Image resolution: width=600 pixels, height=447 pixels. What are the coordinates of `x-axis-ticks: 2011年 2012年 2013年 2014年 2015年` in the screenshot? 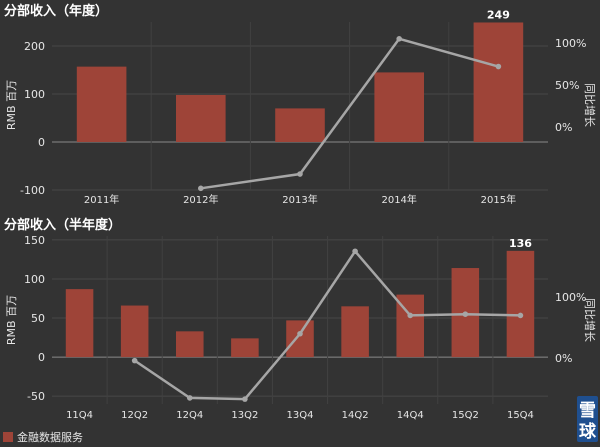 It's located at (300, 199).